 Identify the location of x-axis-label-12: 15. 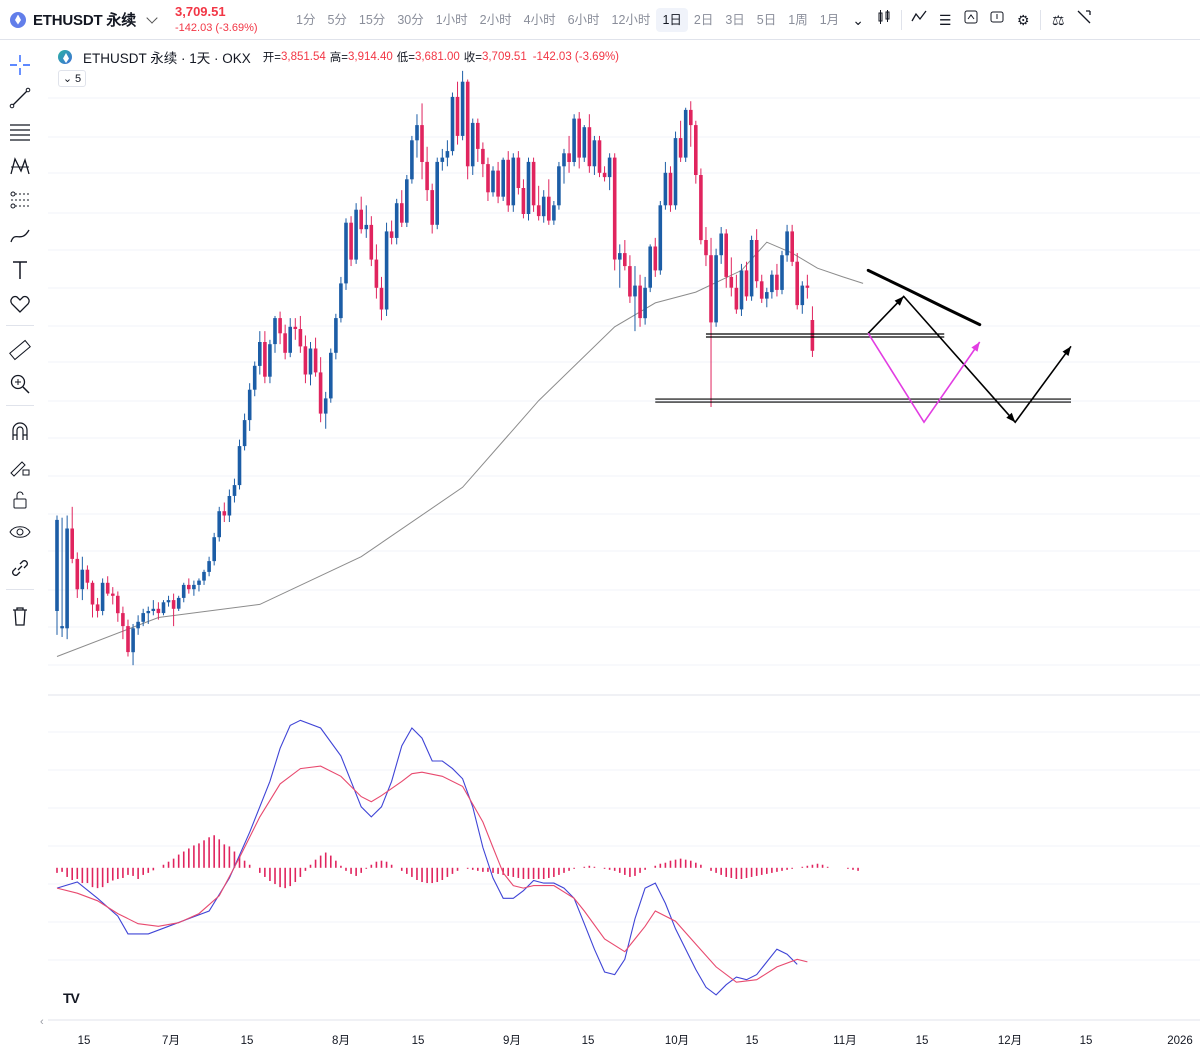
(1086, 1041).